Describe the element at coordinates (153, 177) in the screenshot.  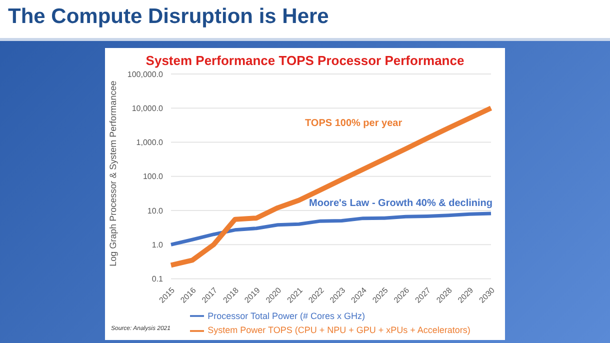
I see `y-tick-label: 100.0` at that location.